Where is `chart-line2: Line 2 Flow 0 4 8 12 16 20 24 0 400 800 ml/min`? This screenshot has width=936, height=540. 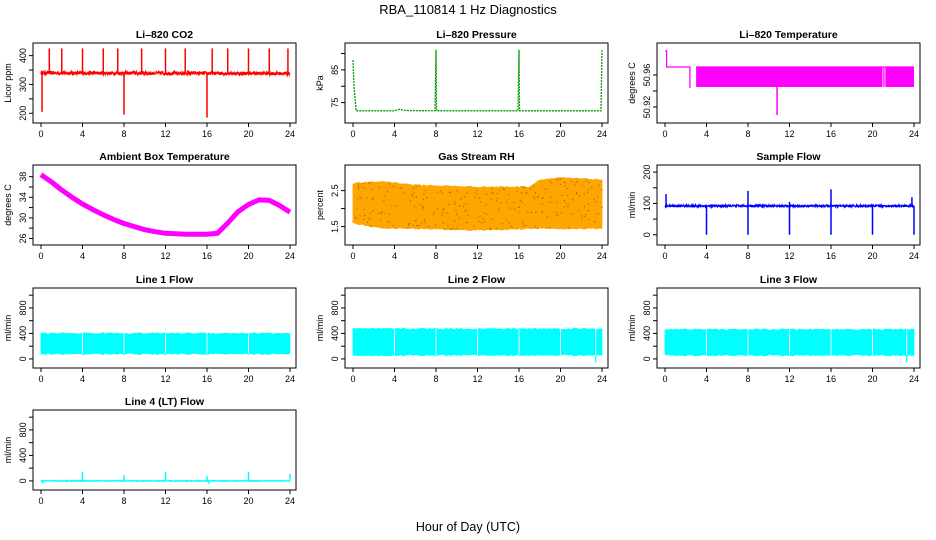 chart-line2: Line 2 Flow 0 4 8 12 16 20 24 0 400 800 ml/min is located at coordinates (462, 329).